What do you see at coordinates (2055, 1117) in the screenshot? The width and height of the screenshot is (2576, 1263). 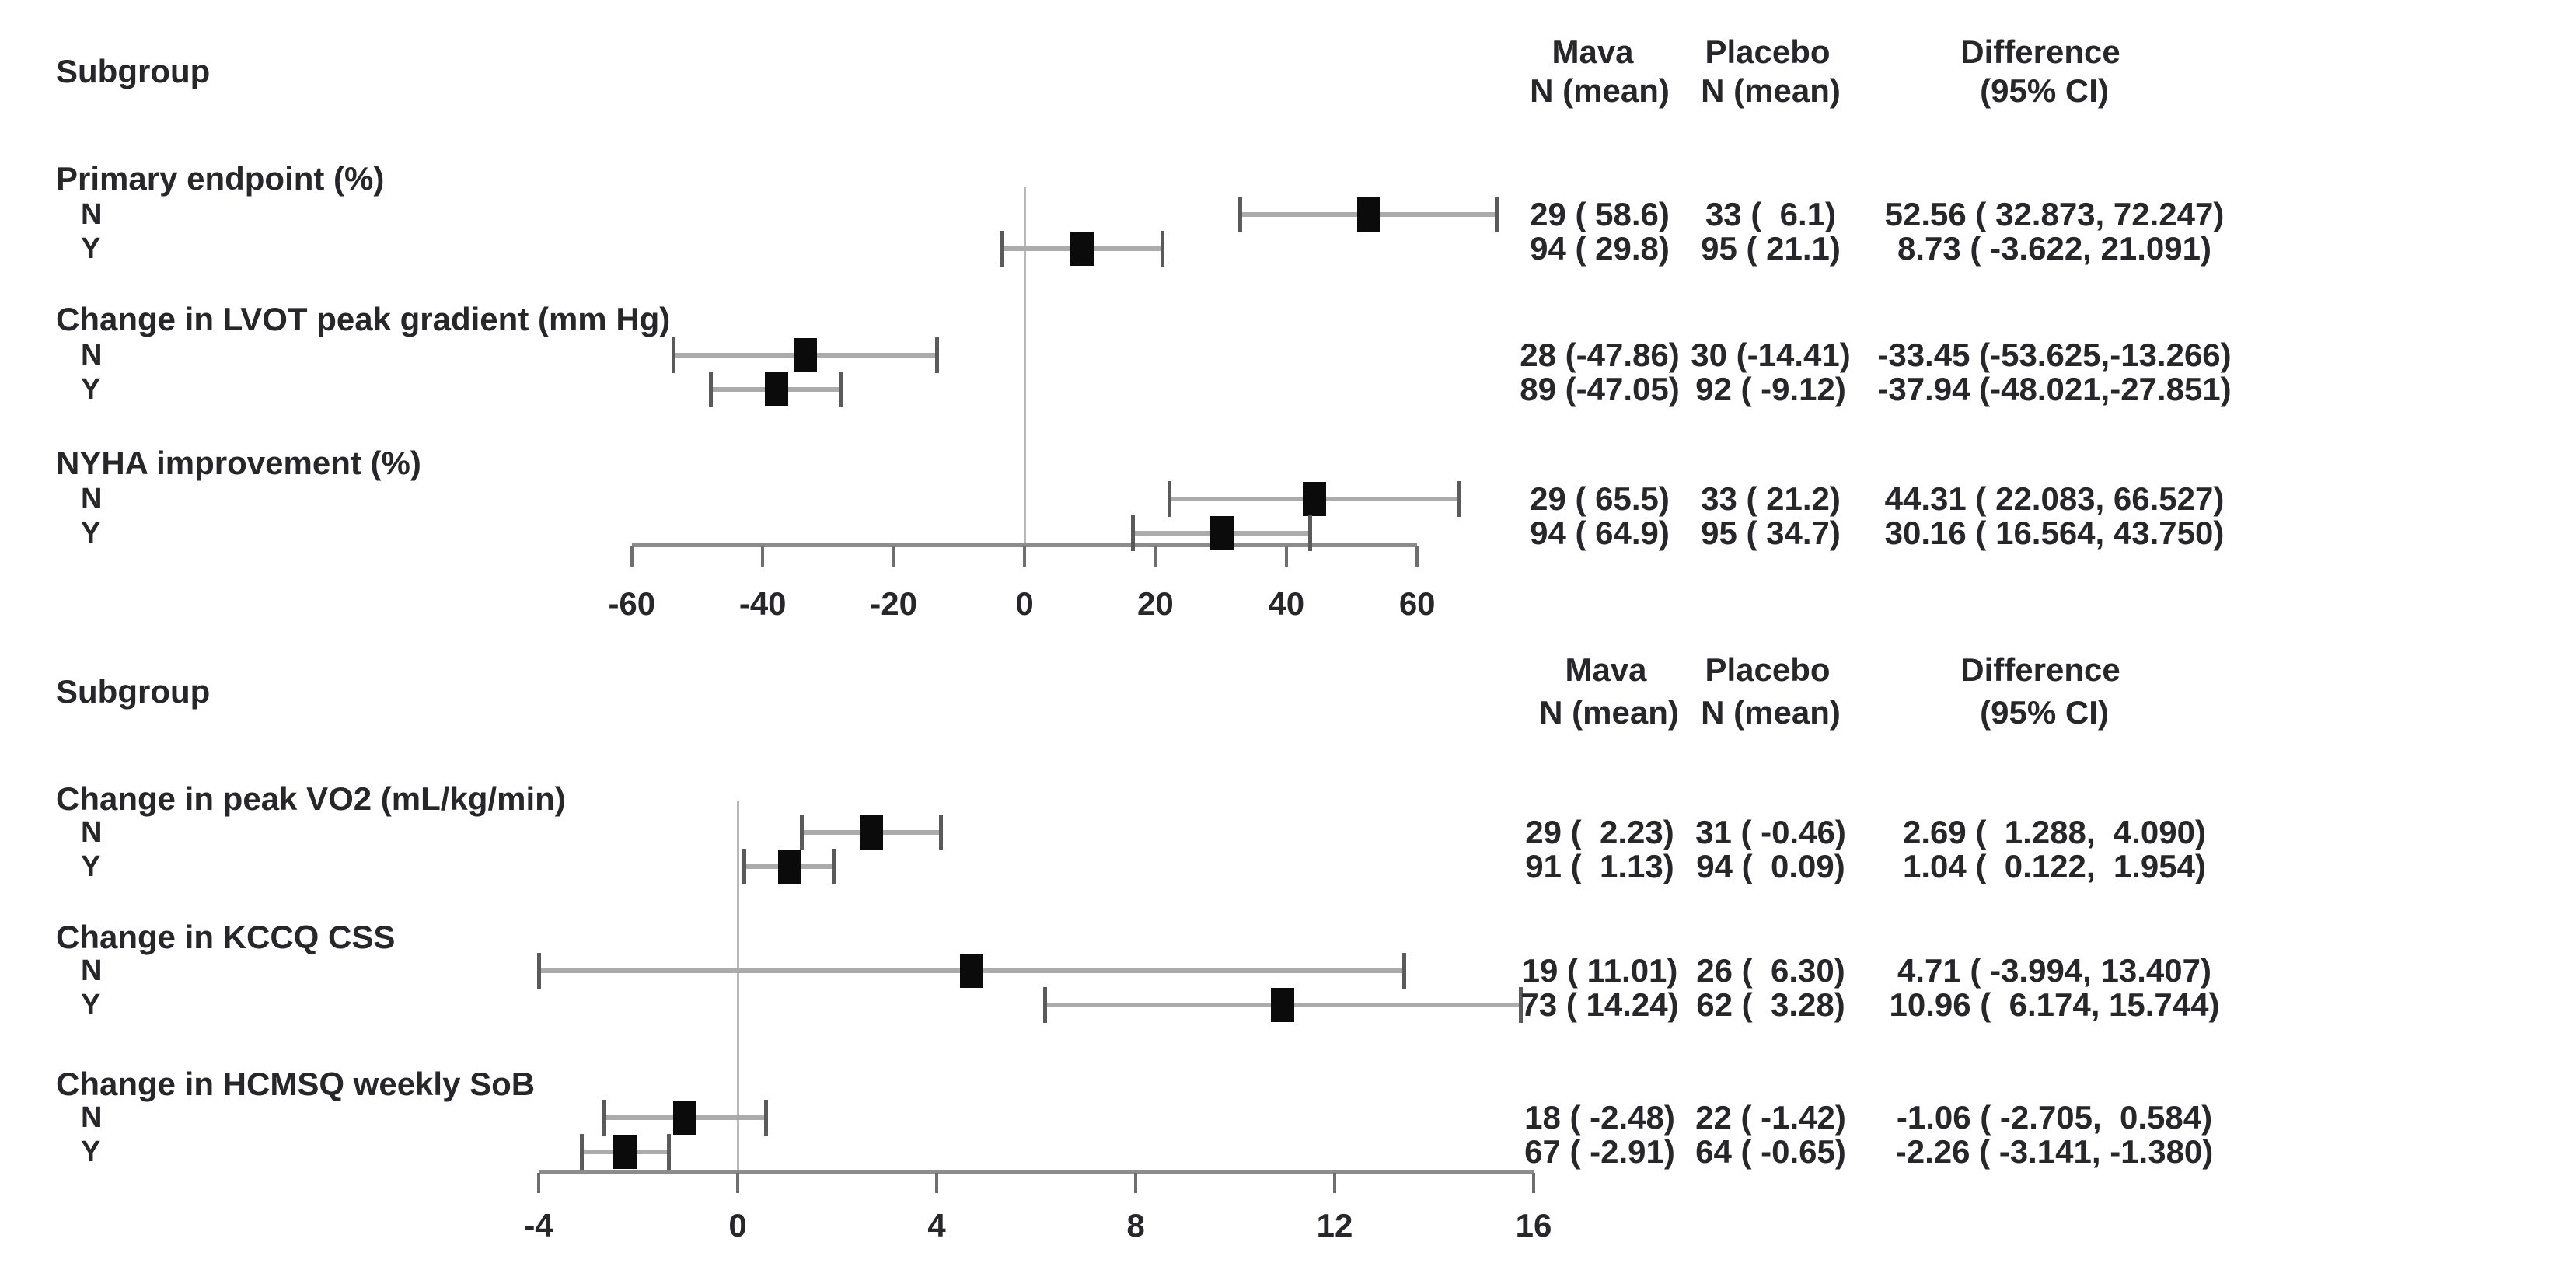 I see `difference-cell: -1.06 ( -2.705, 0.584)` at bounding box center [2055, 1117].